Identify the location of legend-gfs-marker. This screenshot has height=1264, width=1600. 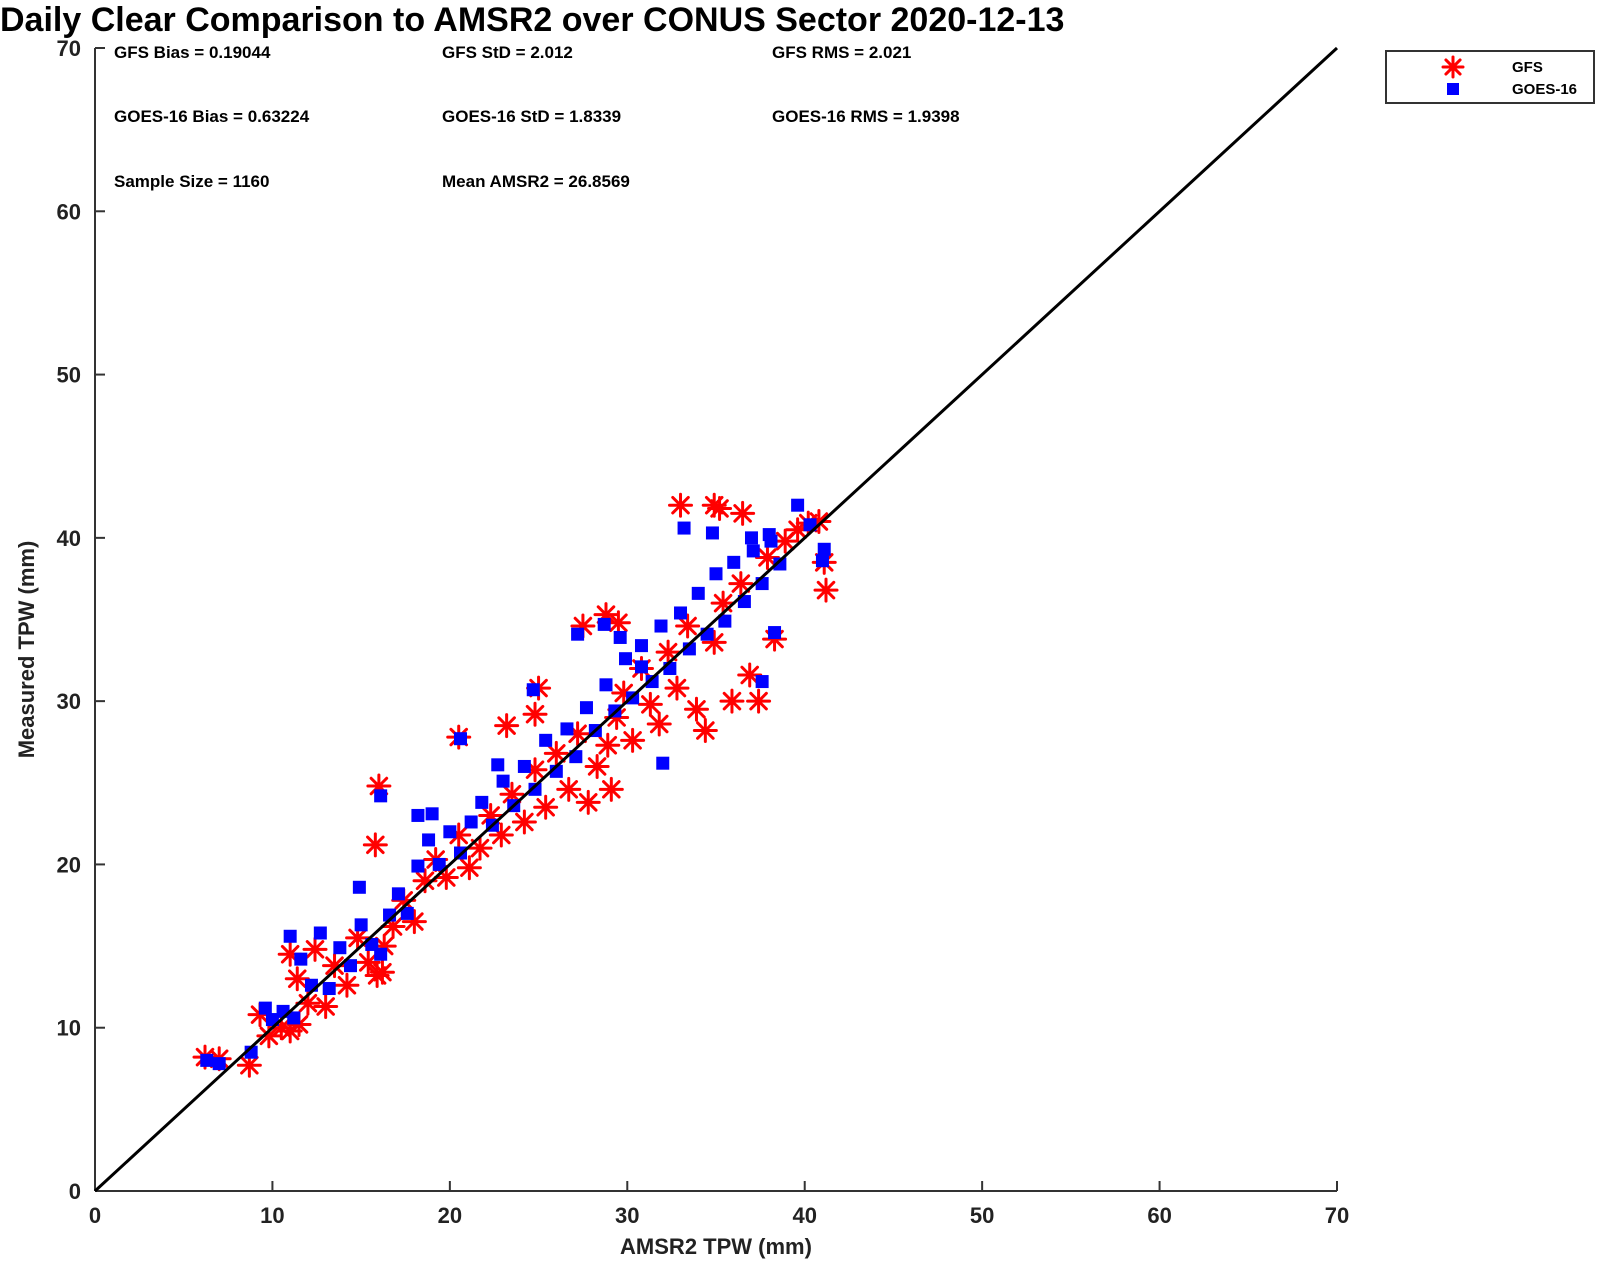
(1453, 67).